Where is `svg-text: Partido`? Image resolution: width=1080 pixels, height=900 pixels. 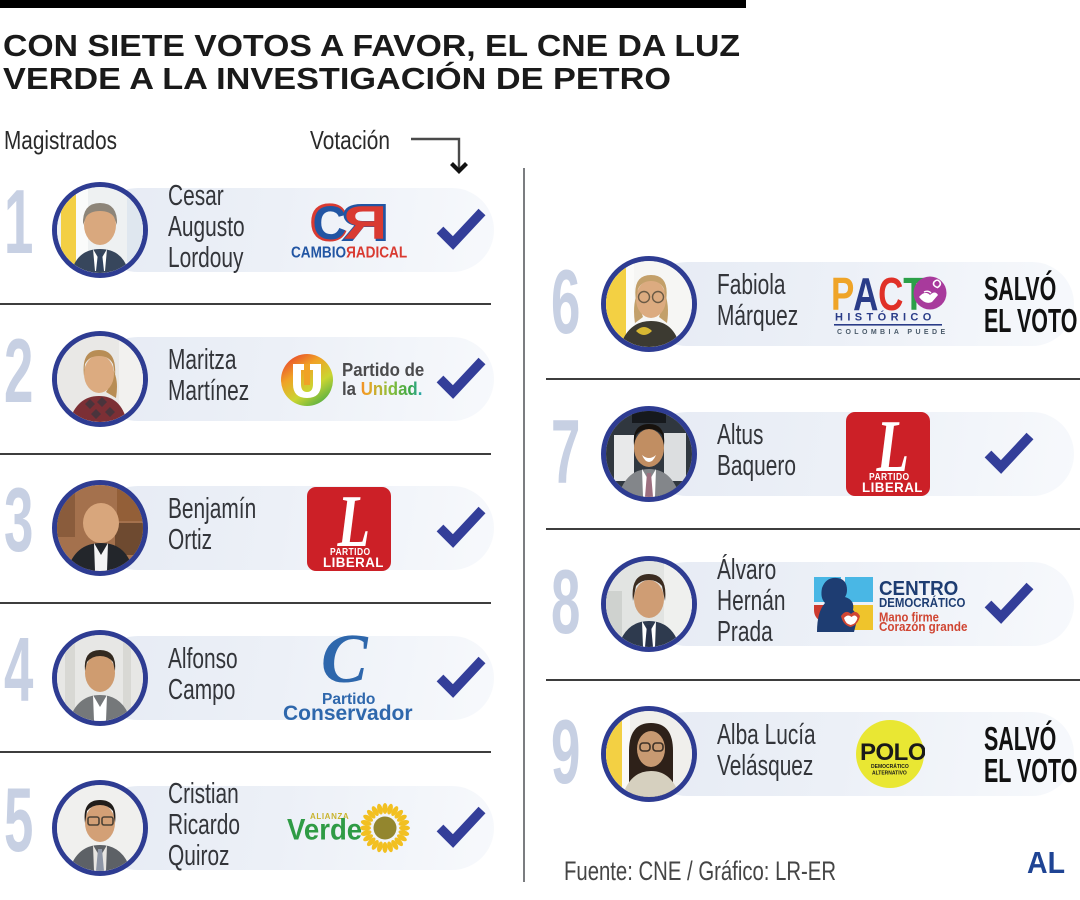 svg-text: Partido is located at coordinates (348, 699).